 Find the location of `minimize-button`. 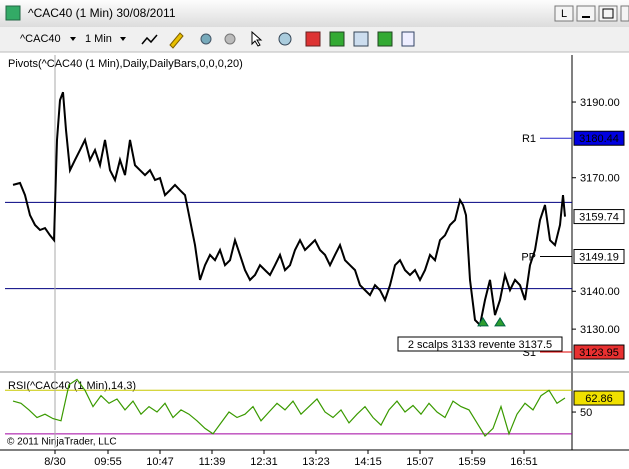

minimize-button is located at coordinates (586, 13).